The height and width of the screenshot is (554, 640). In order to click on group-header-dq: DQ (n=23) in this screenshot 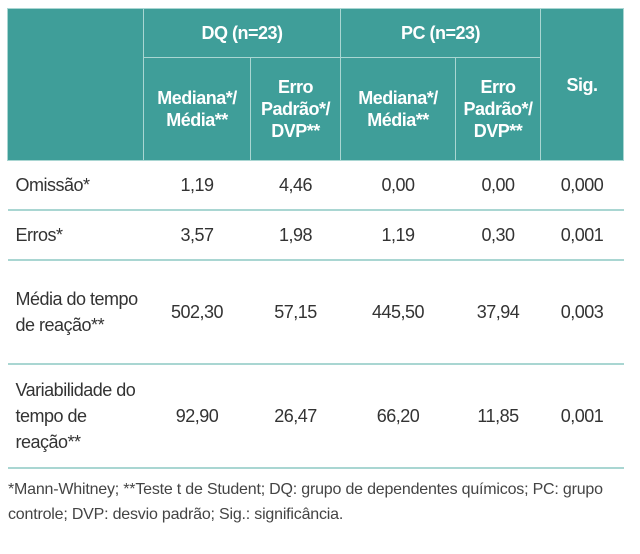, I will do `click(242, 33)`.